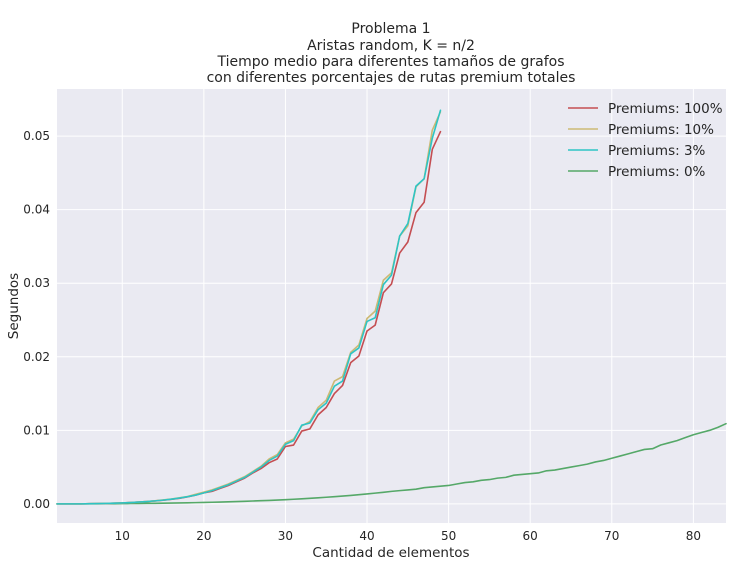 This screenshot has height=568, width=734. I want to click on chart-title-line-2: Aristas random, K = n/2, so click(391, 46).